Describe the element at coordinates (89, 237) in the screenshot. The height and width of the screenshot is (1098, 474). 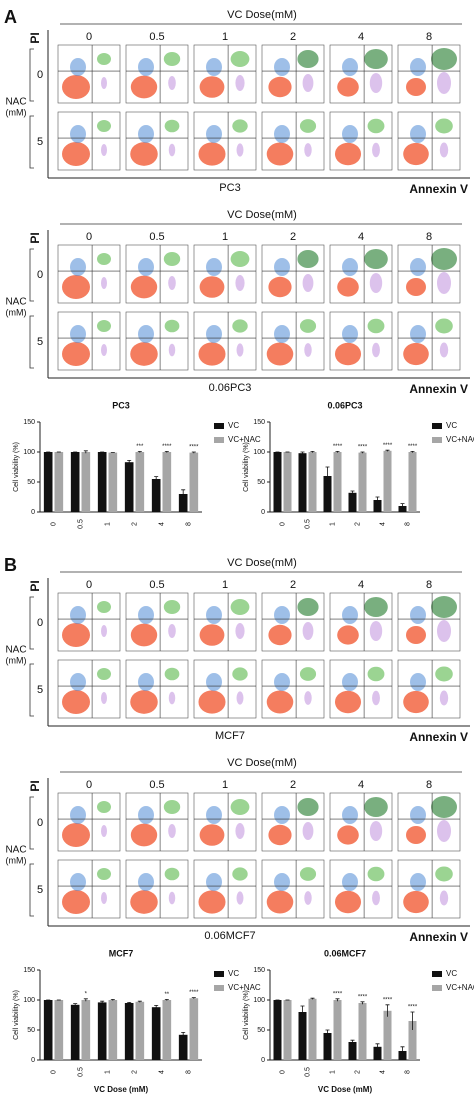
I see `dose-label: 0` at that location.